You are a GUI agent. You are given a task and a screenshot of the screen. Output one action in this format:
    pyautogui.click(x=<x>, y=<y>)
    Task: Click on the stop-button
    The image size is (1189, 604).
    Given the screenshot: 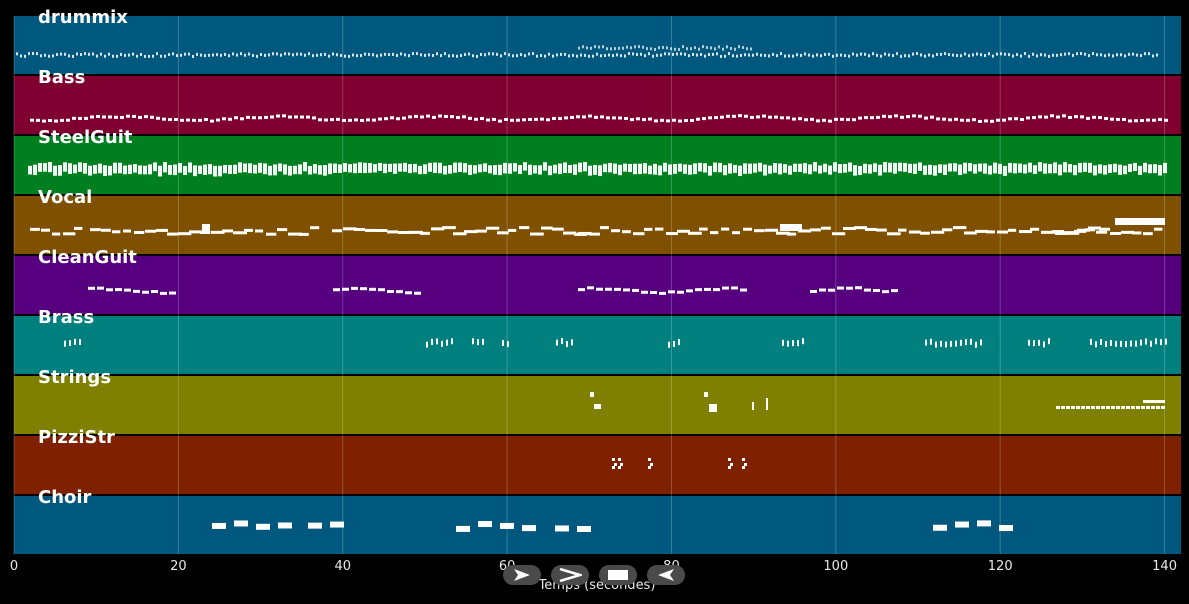 What is the action you would take?
    pyautogui.click(x=618, y=575)
    